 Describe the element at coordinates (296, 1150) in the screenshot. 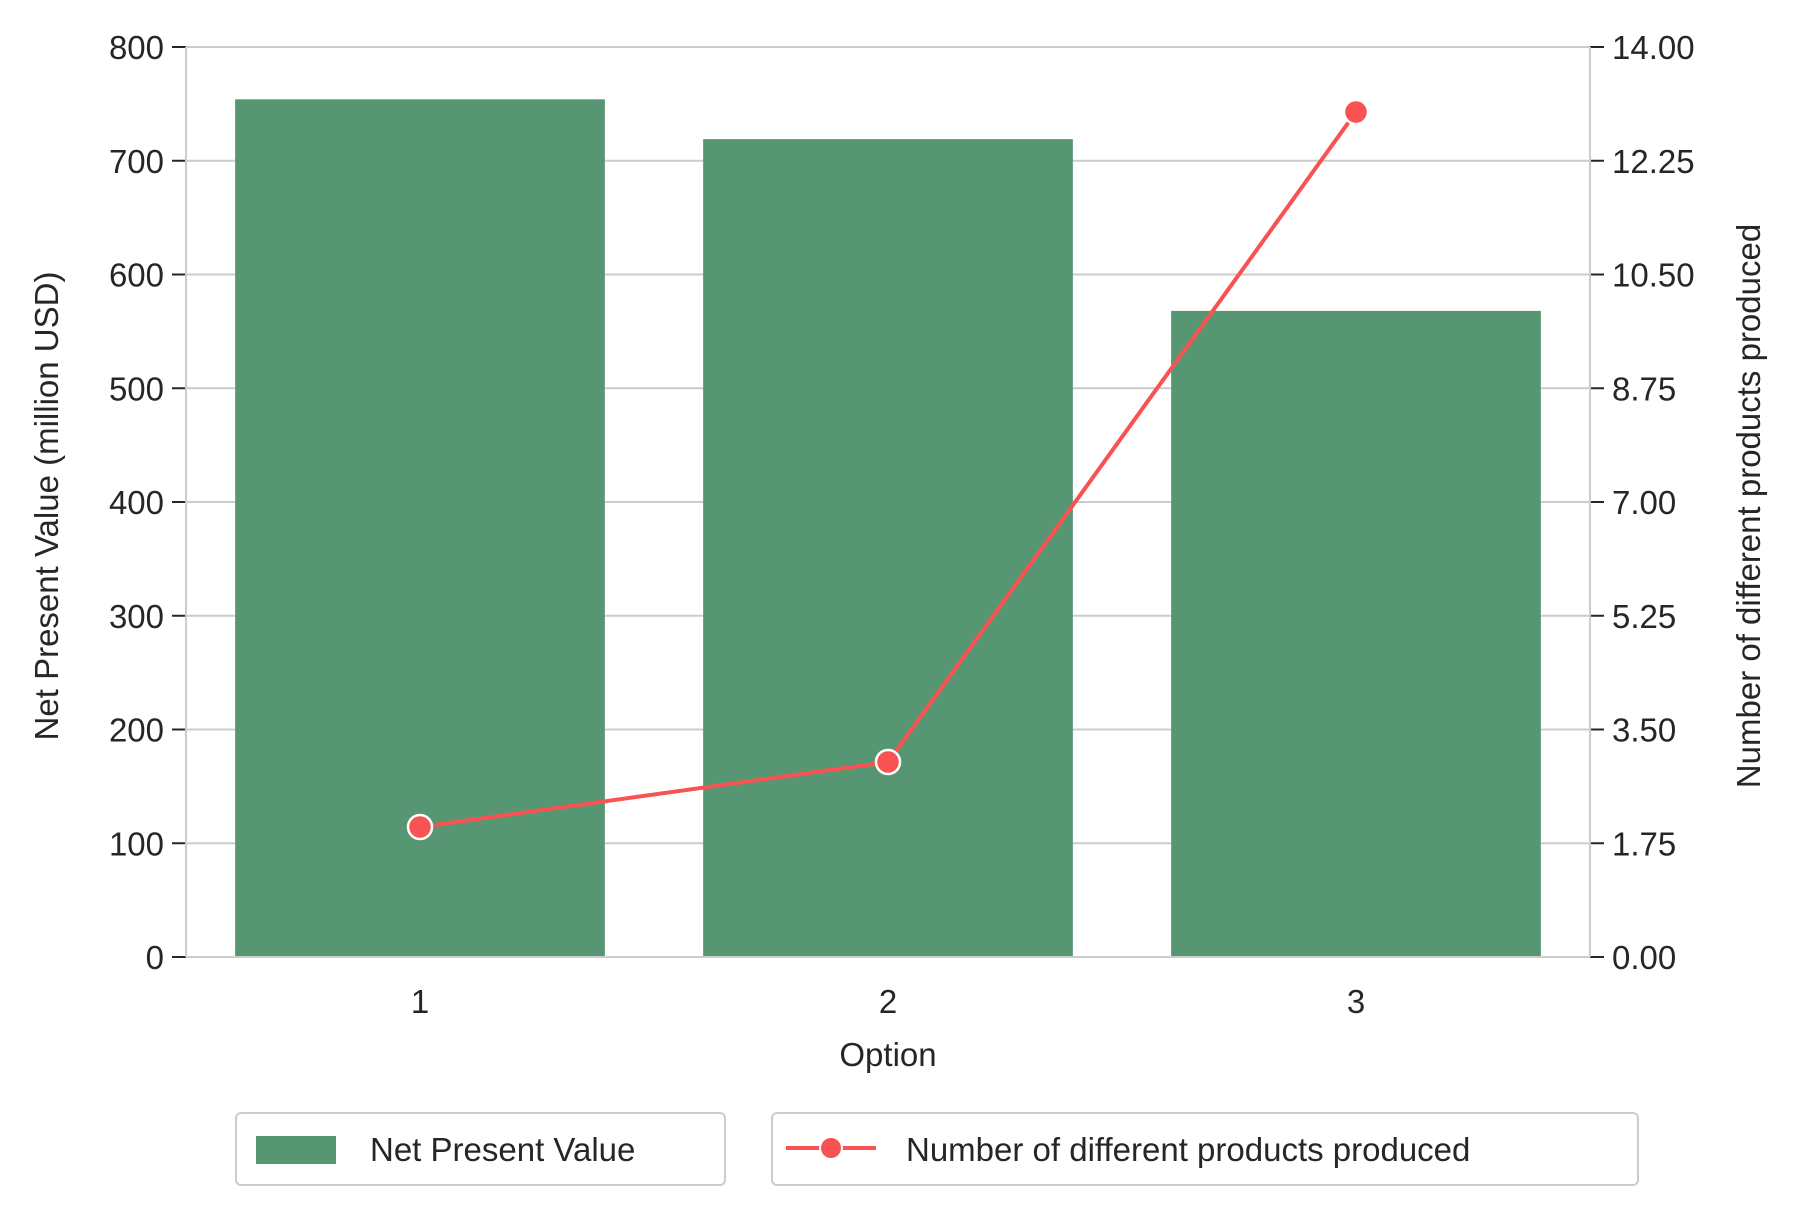

I see `legend-swatch-net-present-value` at that location.